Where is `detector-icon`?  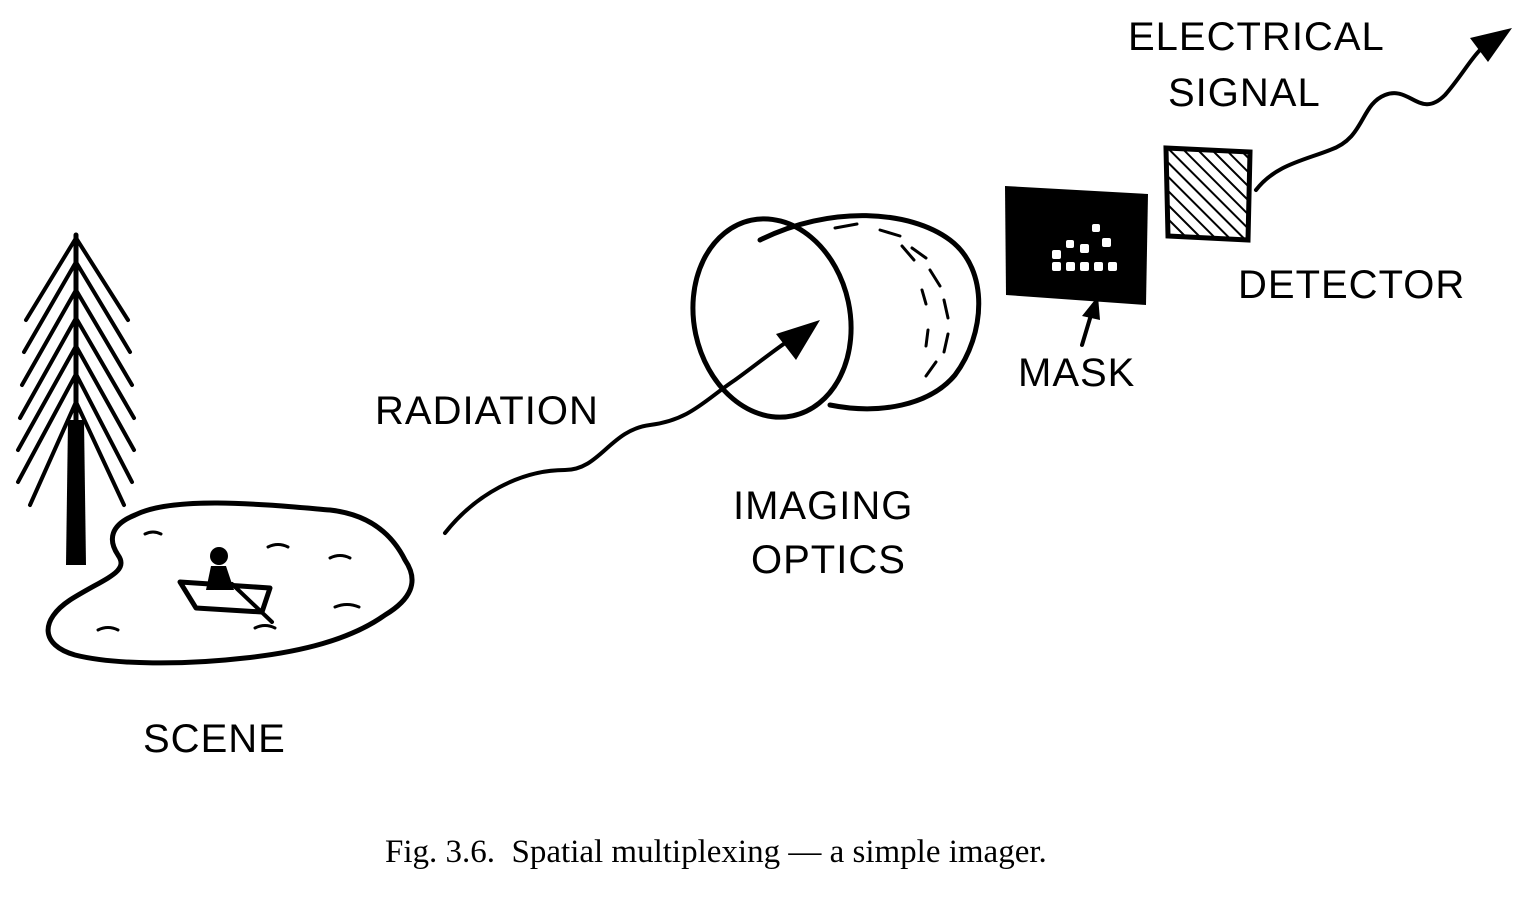 detector-icon is located at coordinates (1208, 194).